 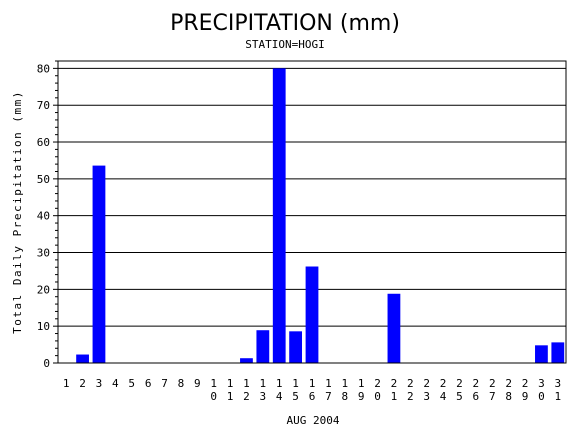 I want to click on x-tick-label: 5, so click(x=131, y=383).